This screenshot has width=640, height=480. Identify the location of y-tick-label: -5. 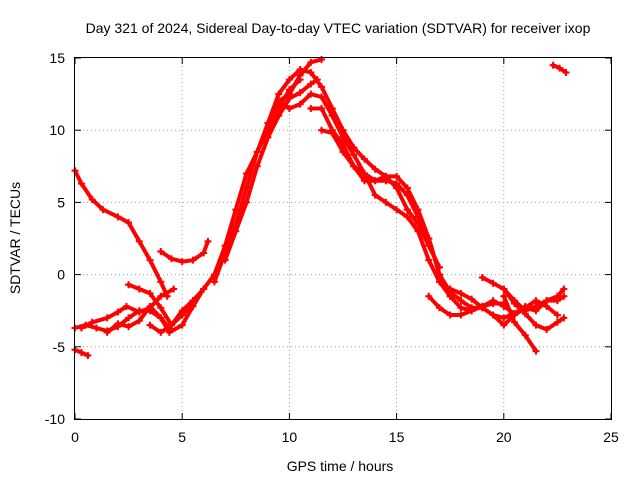
(59, 347).